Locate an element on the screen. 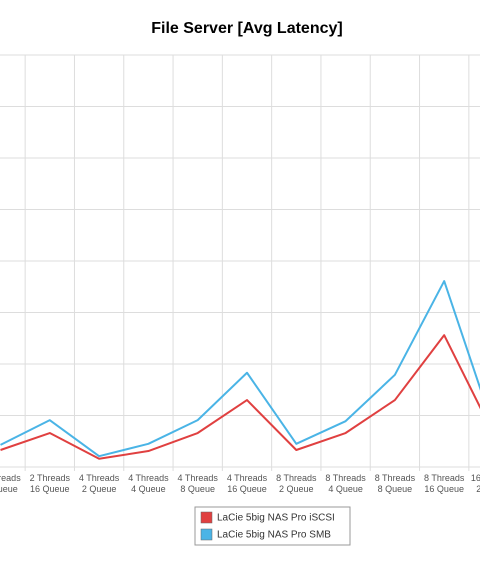 This screenshot has height=565, width=480. x-tick-label: 8 Threads 4 Queue is located at coordinates (345, 483).